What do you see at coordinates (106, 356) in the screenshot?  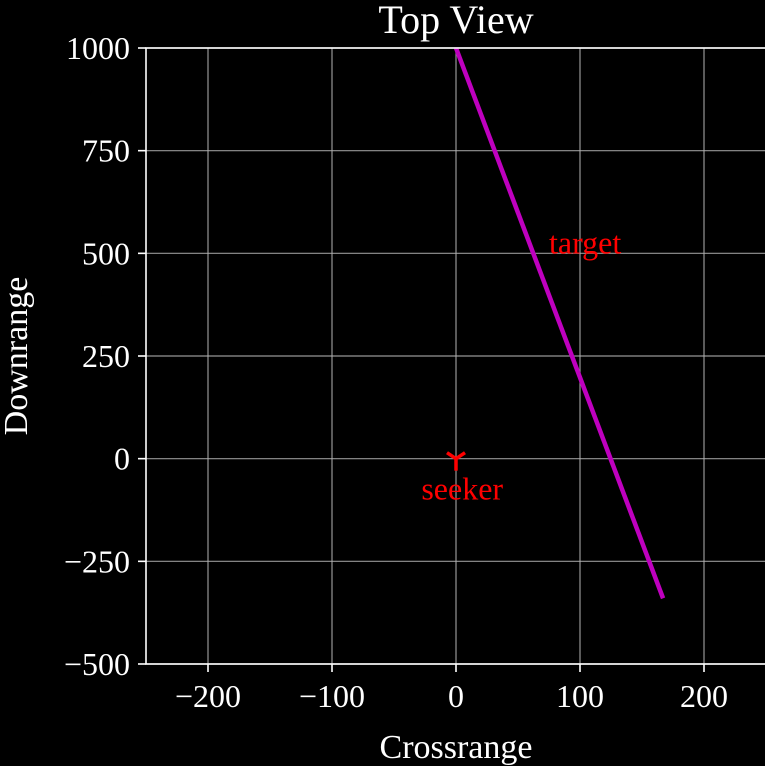 I see `y-tick-label: 250` at bounding box center [106, 356].